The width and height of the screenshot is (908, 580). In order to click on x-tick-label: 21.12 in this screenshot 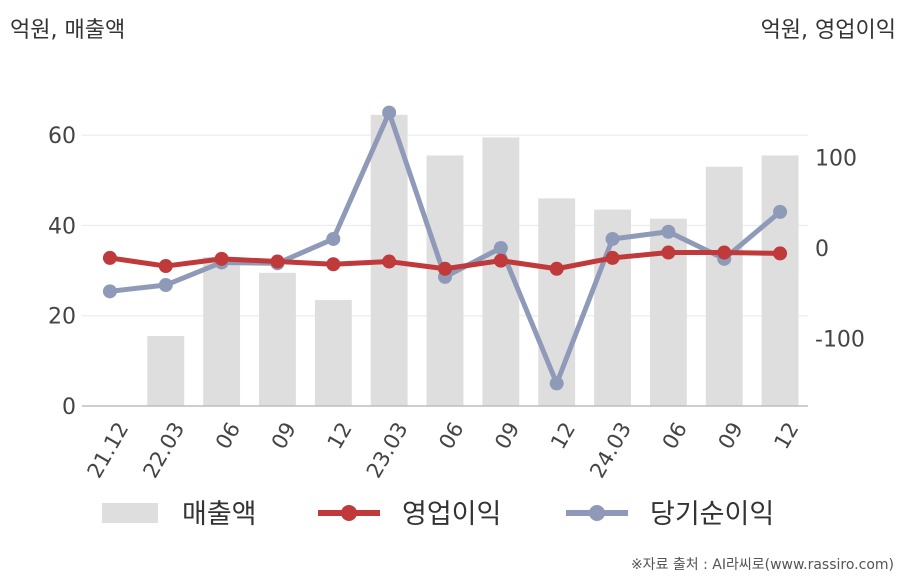, I will do `click(108, 450)`.